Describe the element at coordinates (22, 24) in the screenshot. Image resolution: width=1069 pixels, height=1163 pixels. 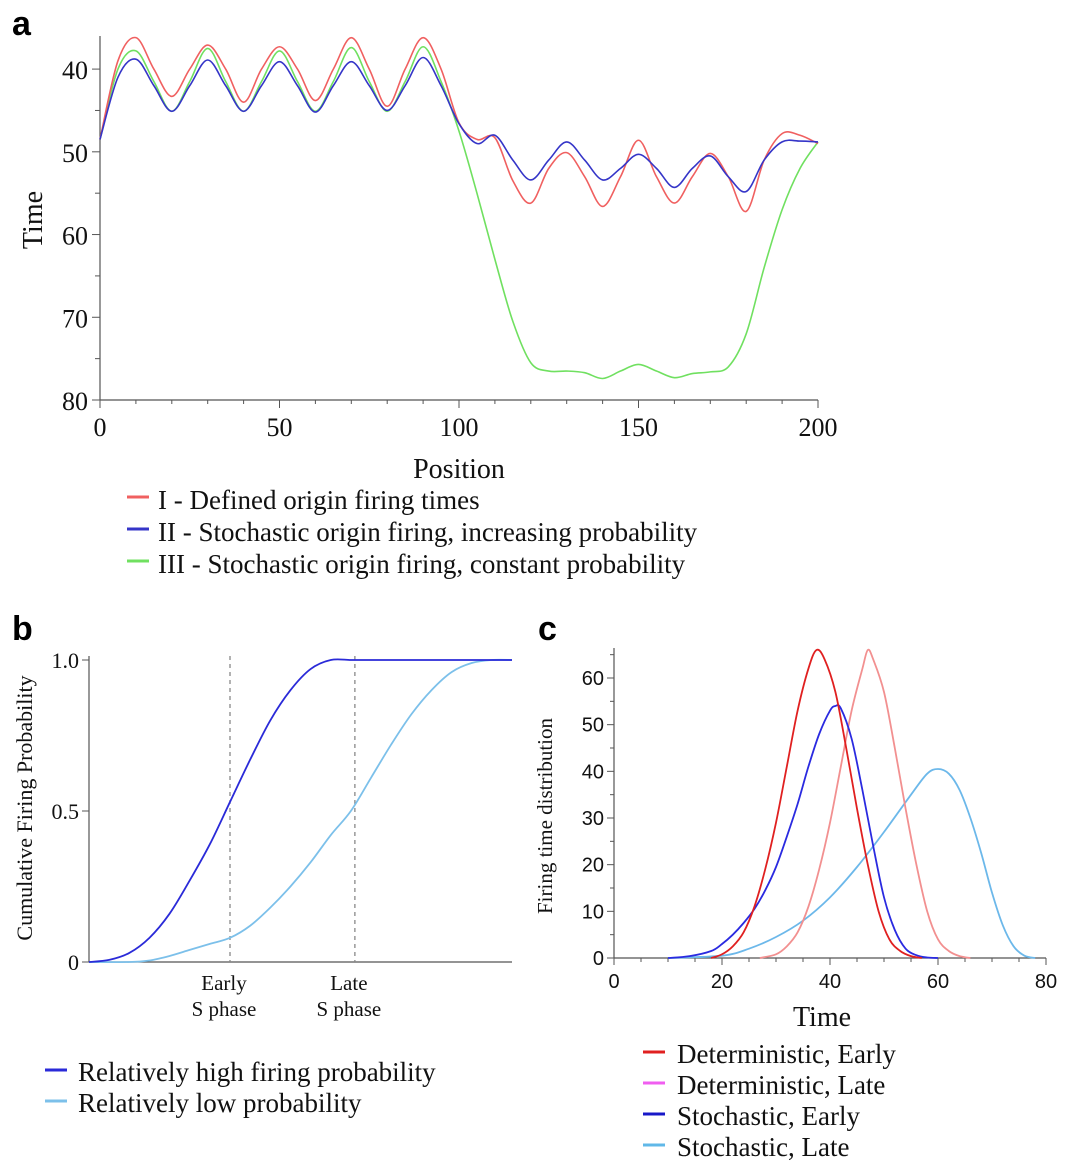
I see `panel-label-a: a` at that location.